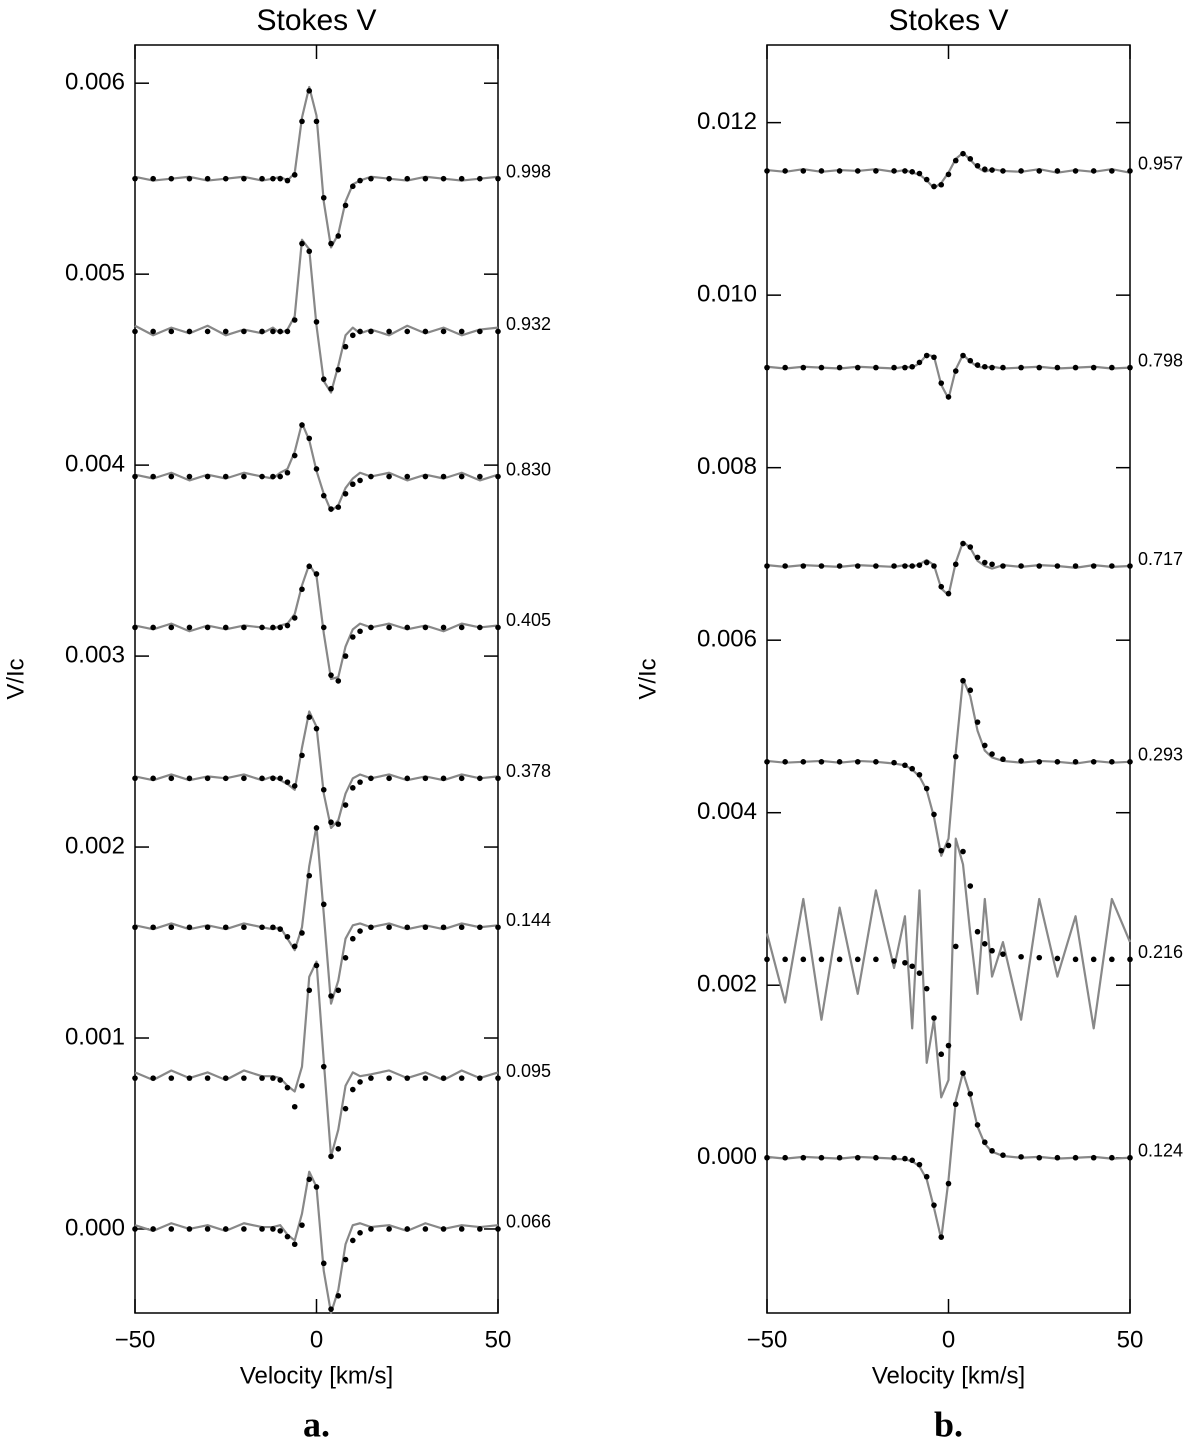 The image size is (1200, 1455). I want to click on y-tick-label: 0.004, so click(727, 811).